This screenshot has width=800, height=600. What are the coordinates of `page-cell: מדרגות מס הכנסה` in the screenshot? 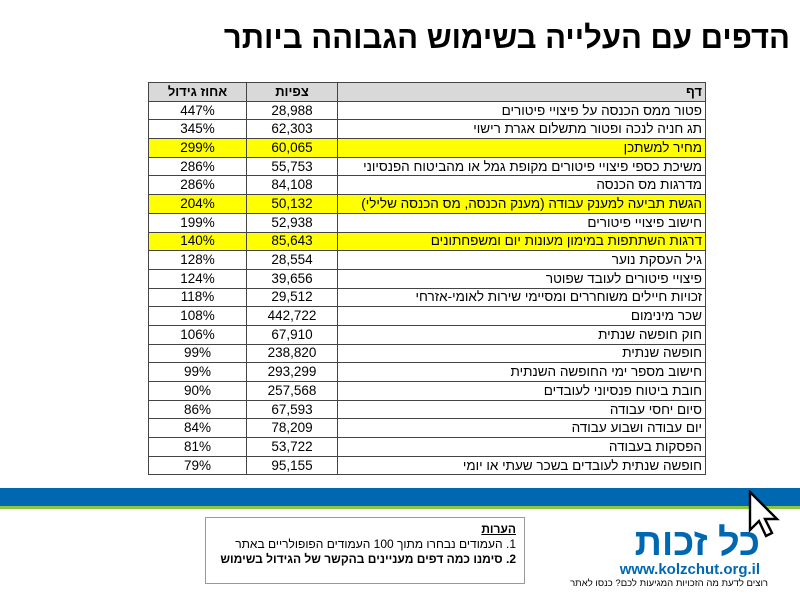 It's located at (521, 185).